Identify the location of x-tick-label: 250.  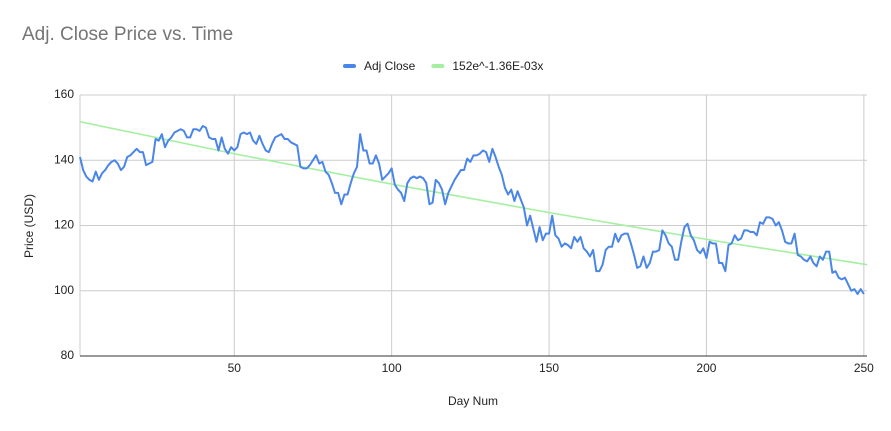
(864, 368).